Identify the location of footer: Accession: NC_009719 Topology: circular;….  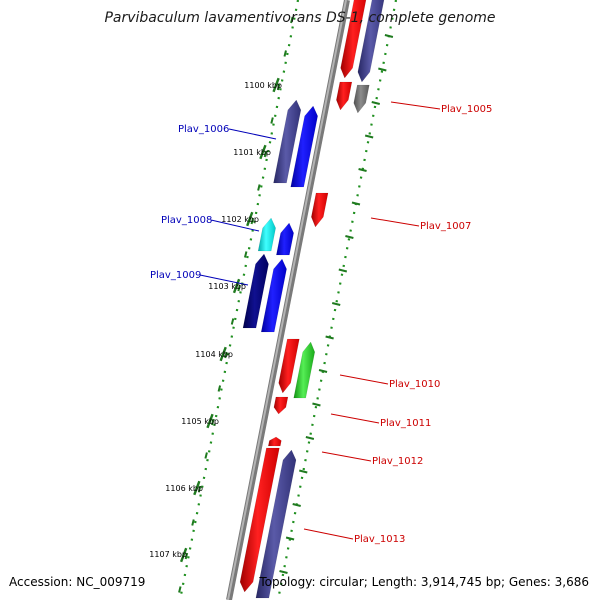
(299, 582).